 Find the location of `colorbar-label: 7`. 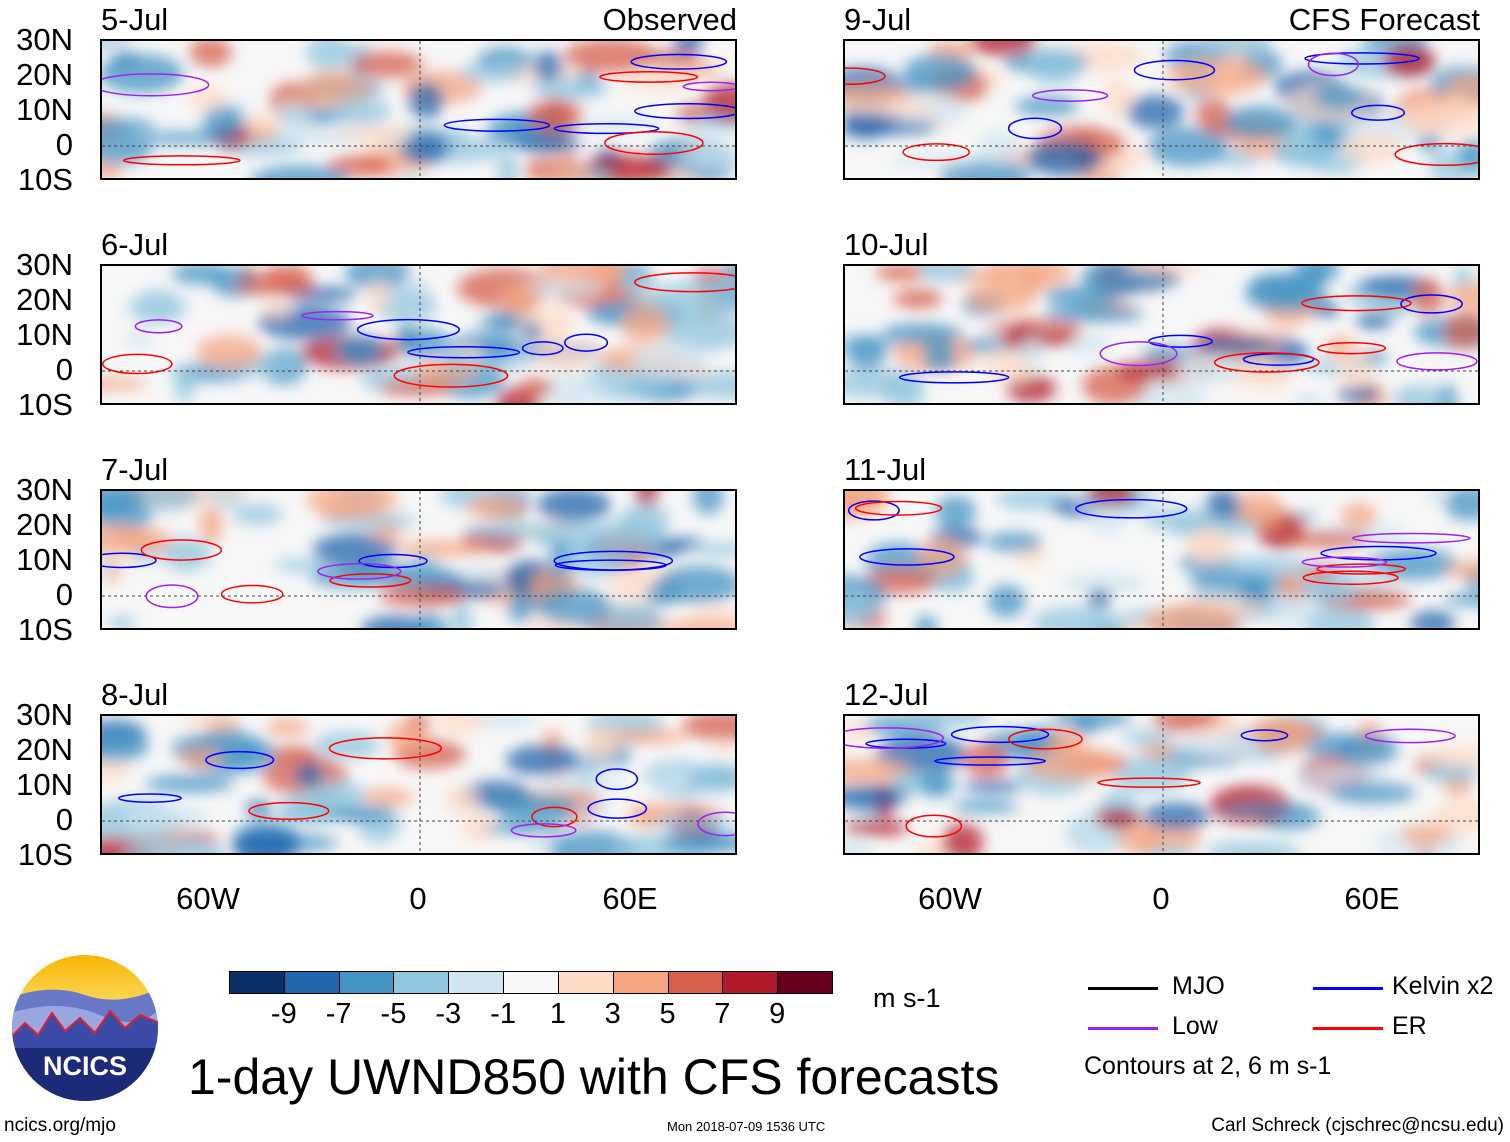

colorbar-label: 7 is located at coordinates (722, 1014).